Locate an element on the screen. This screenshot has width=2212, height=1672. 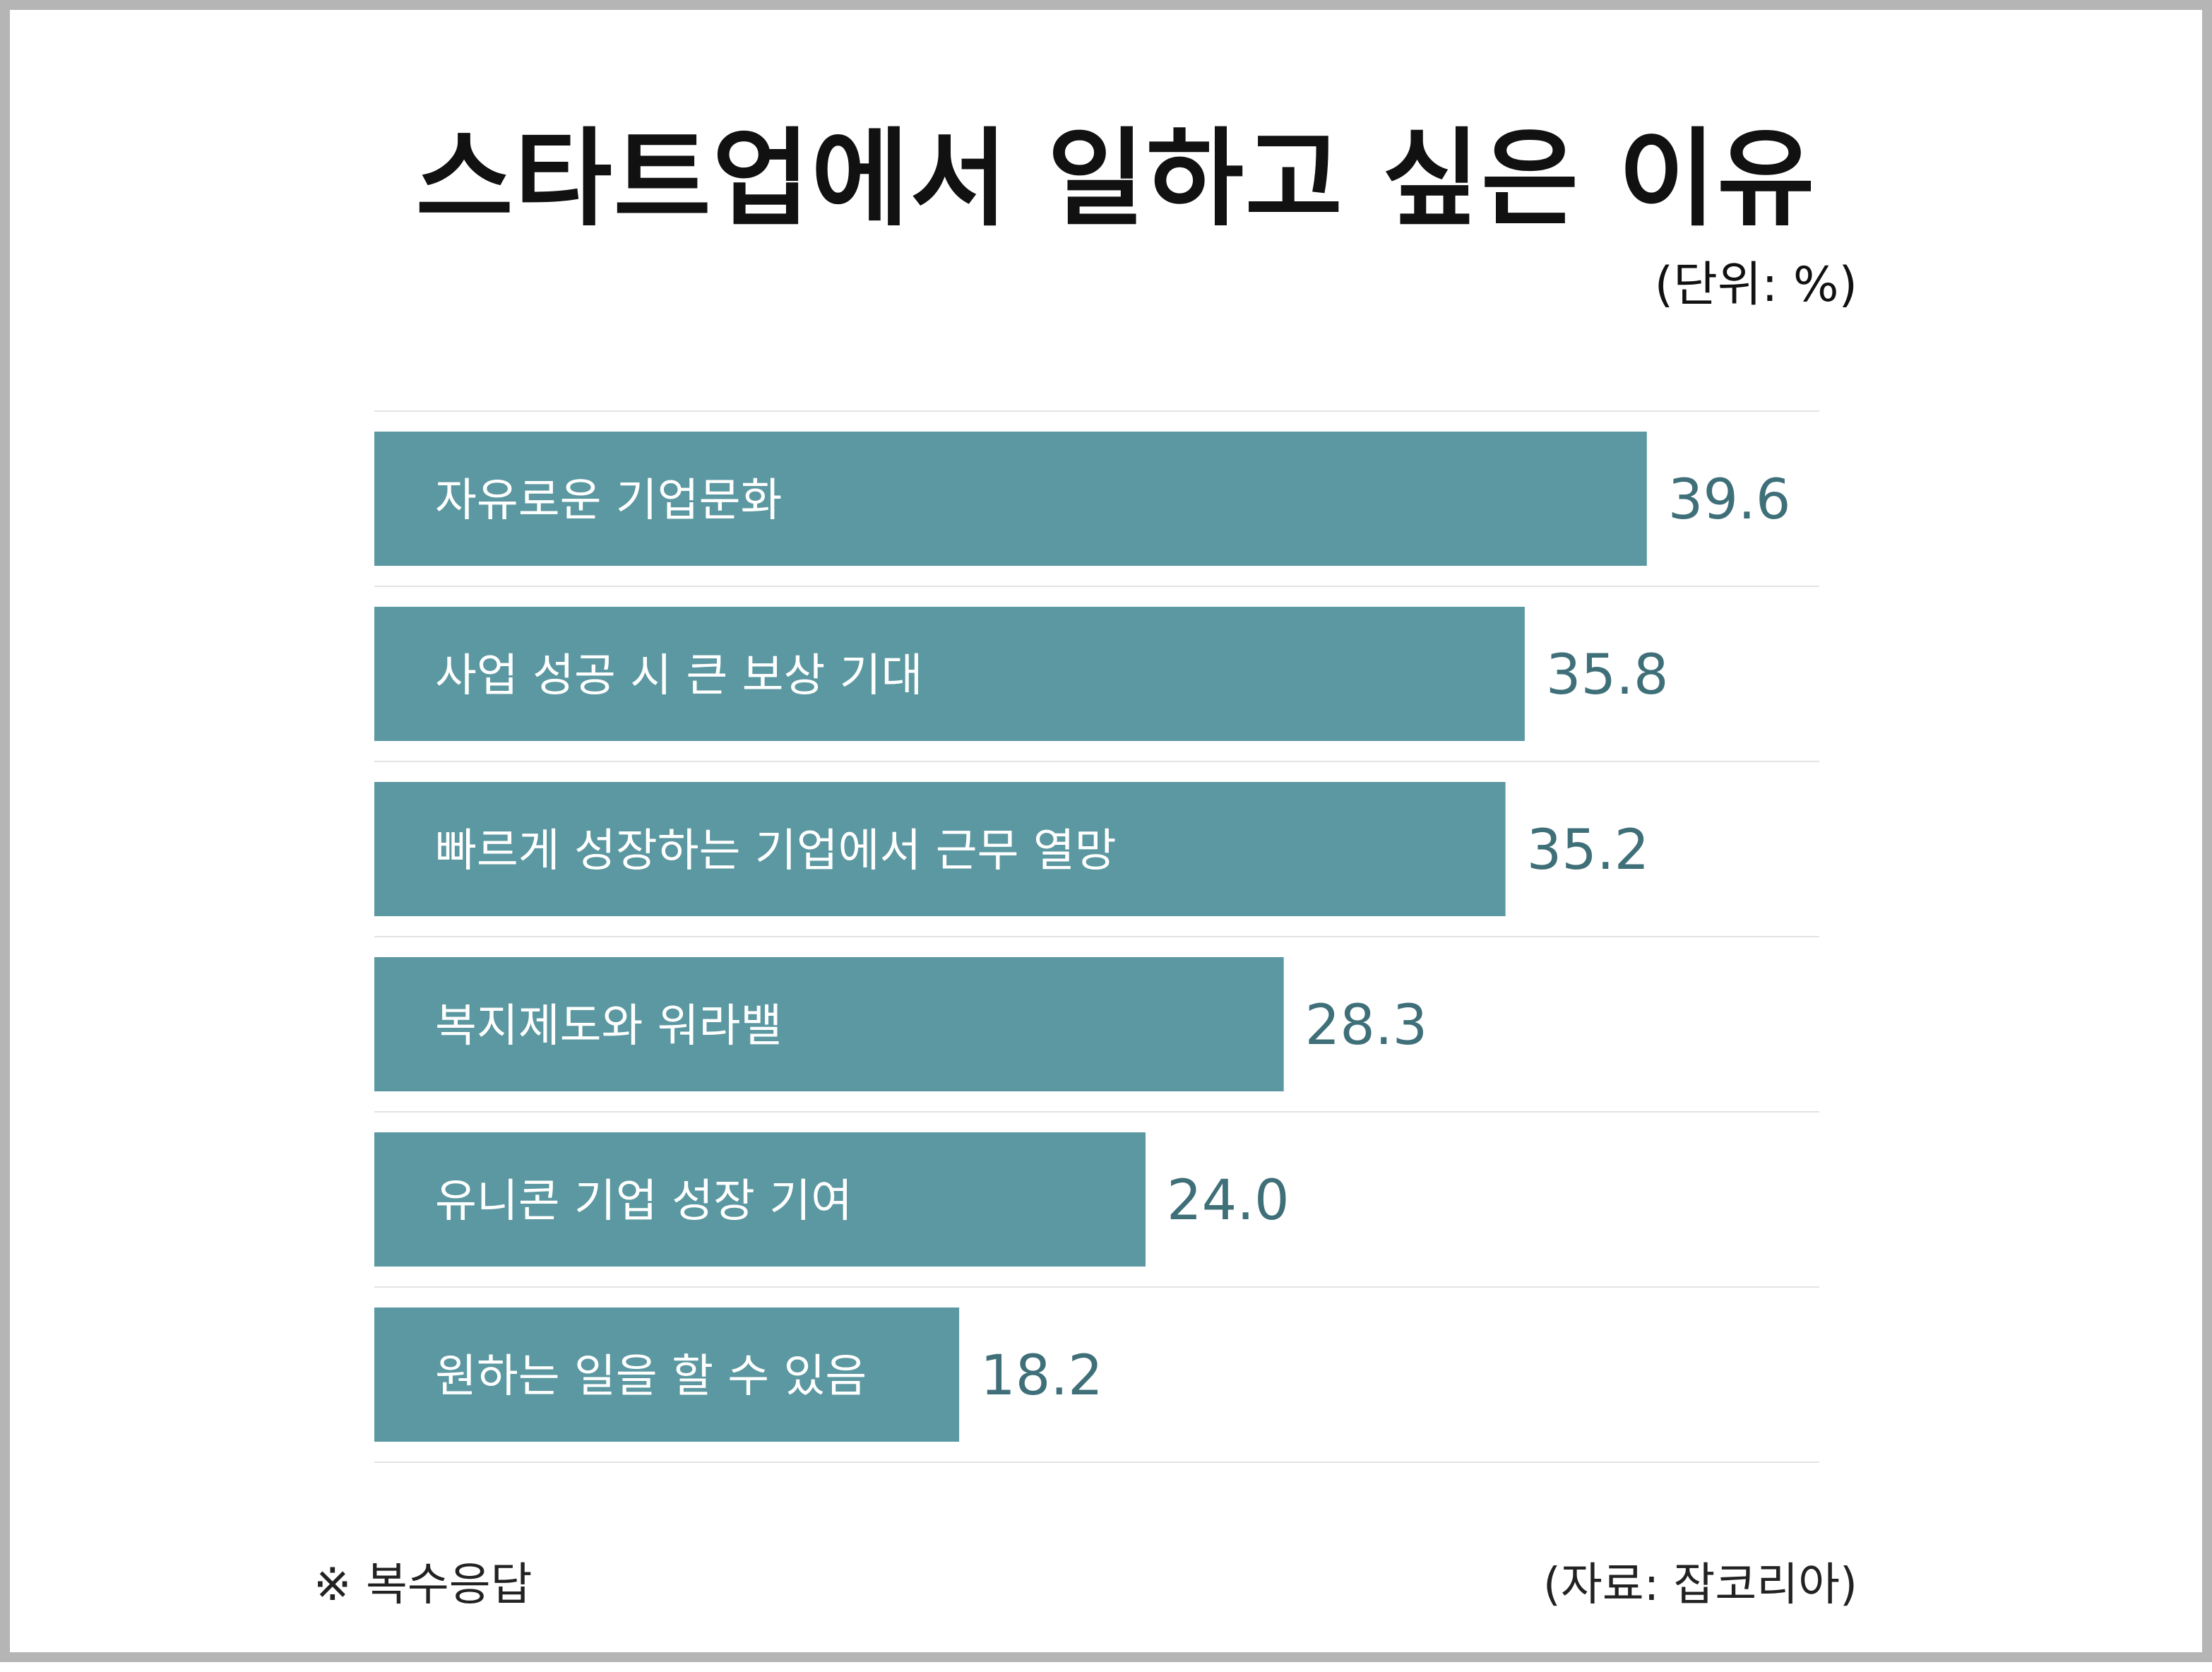
footnote: ※ 복수응답 is located at coordinates (423, 1585).